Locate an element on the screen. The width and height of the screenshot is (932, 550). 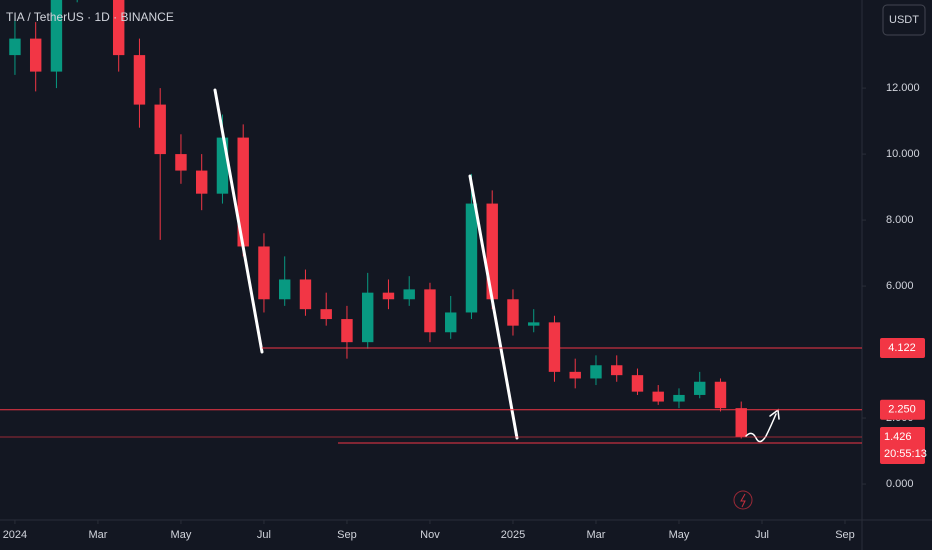
y-tick-label: 10.000 is located at coordinates (903, 154).